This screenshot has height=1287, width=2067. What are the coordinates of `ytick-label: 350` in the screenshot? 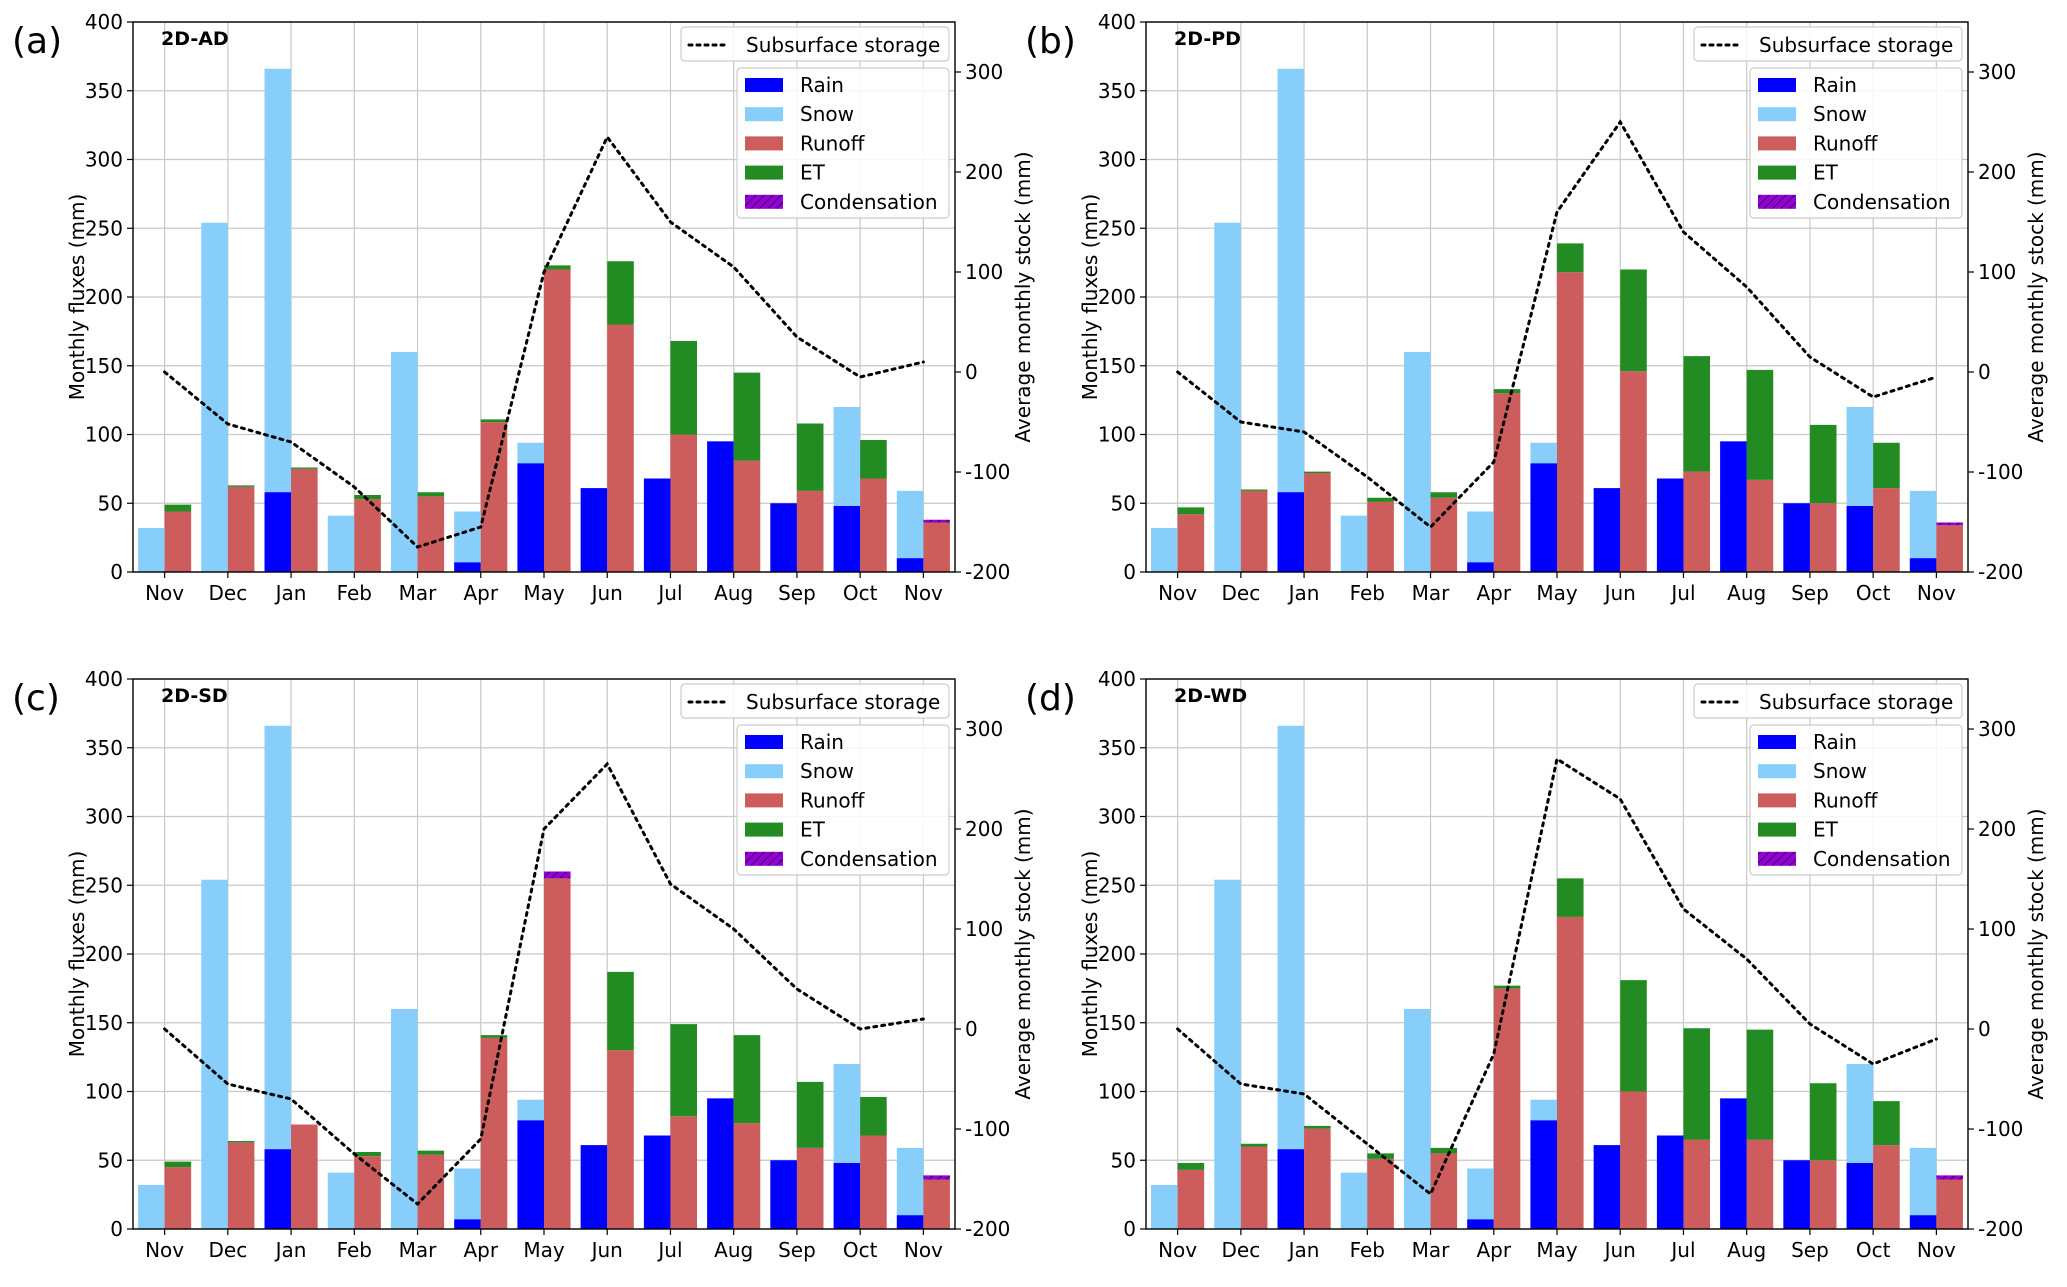 It's located at (1117, 748).